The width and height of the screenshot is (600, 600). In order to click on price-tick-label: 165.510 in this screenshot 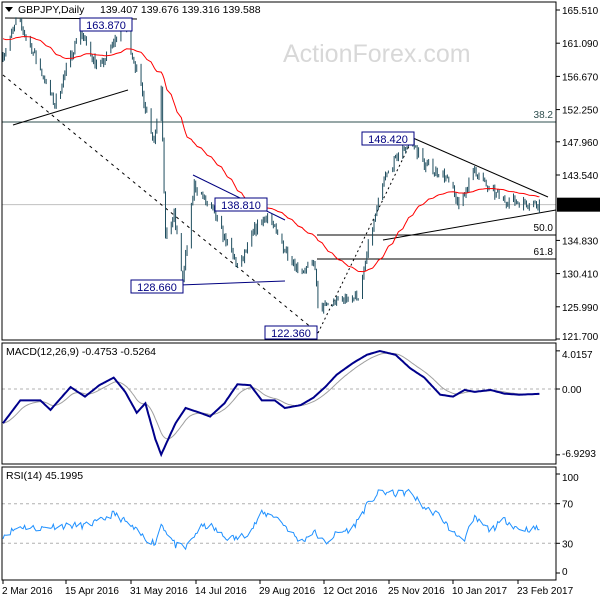, I will do `click(580, 11)`.